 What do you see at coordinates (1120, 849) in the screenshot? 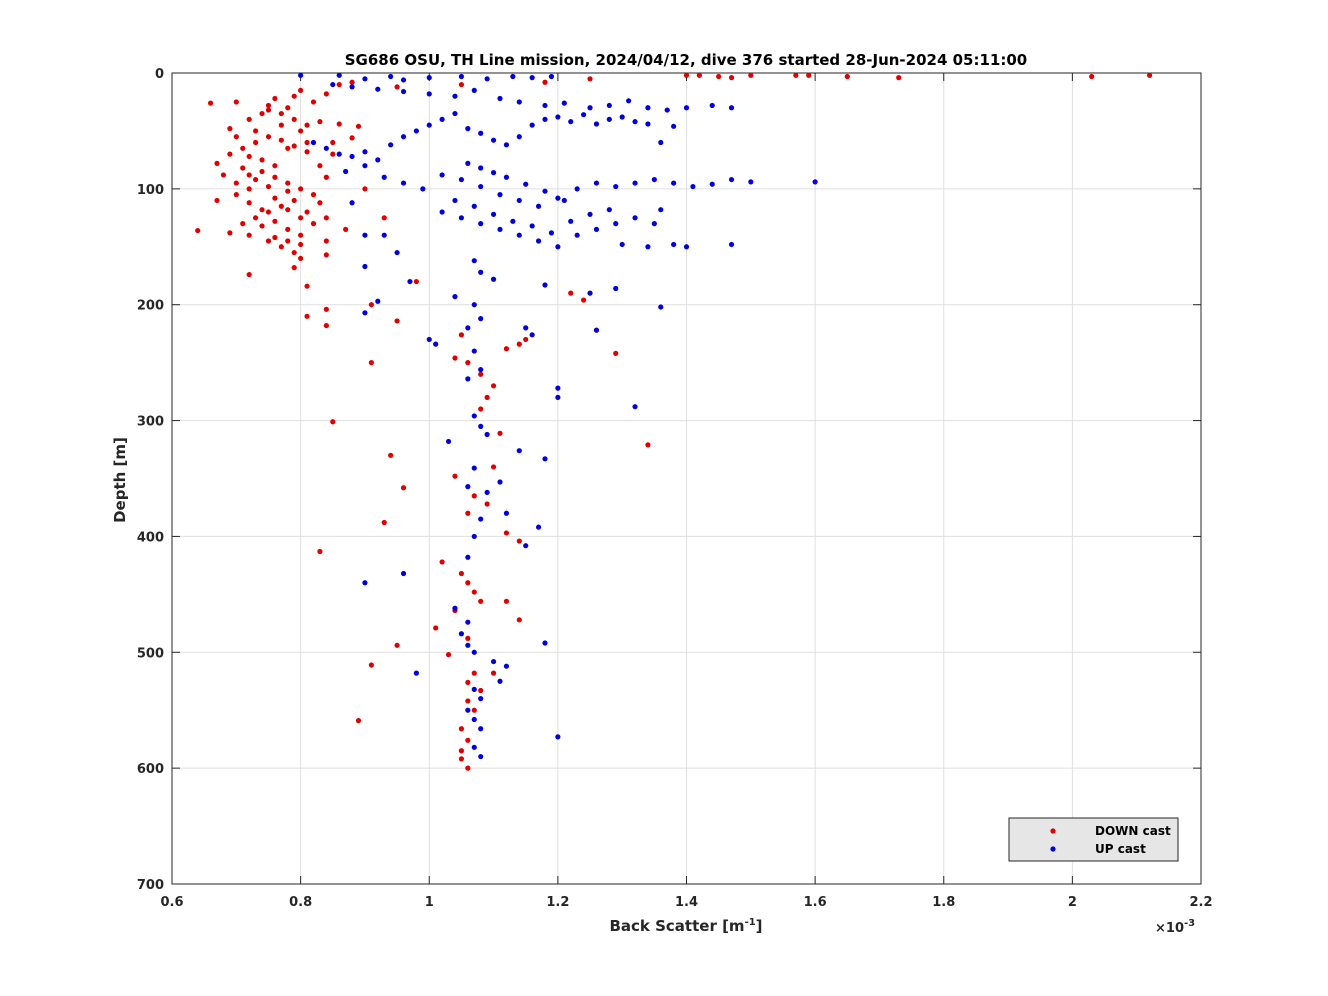
I see `legend-label-up-cast: UP cast` at bounding box center [1120, 849].